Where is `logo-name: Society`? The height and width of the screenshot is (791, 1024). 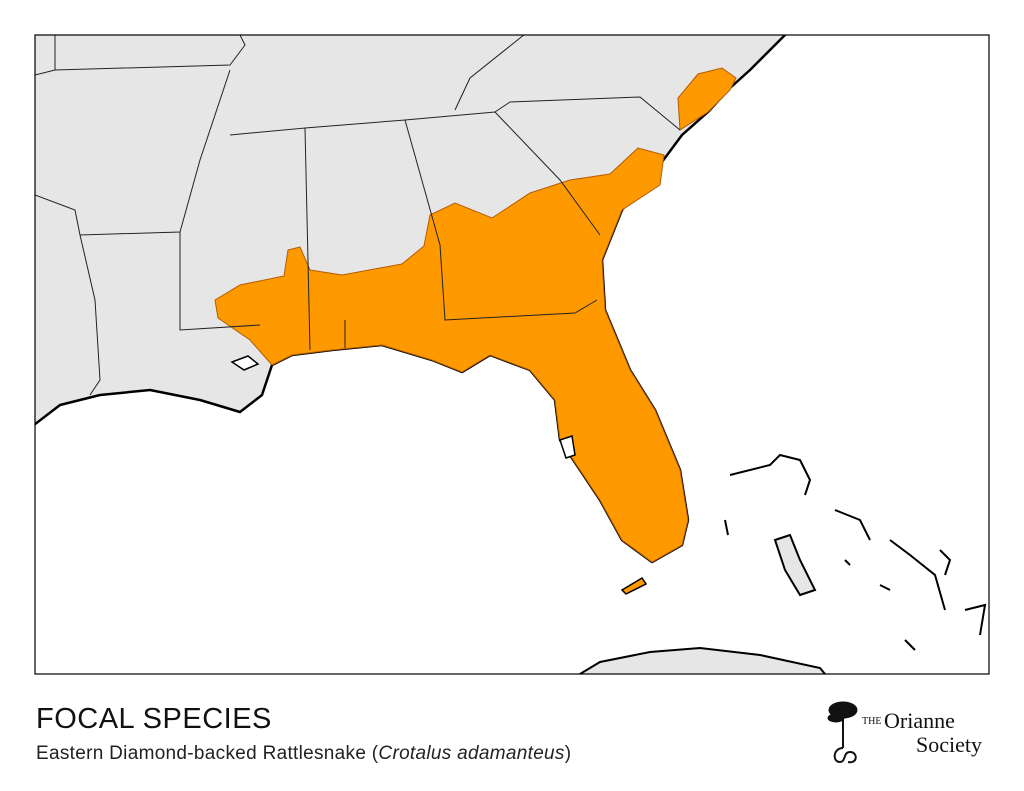 logo-name: Society is located at coordinates (949, 744).